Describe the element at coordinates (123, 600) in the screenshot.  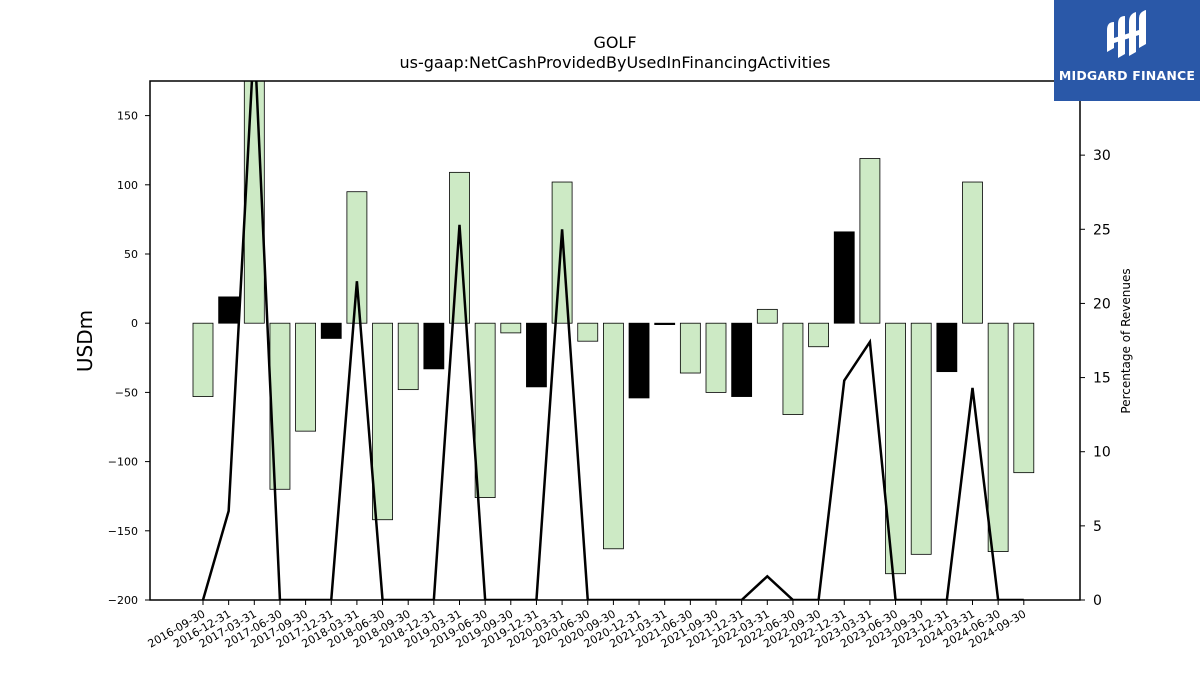
I see `y-tick-label: −200` at that location.